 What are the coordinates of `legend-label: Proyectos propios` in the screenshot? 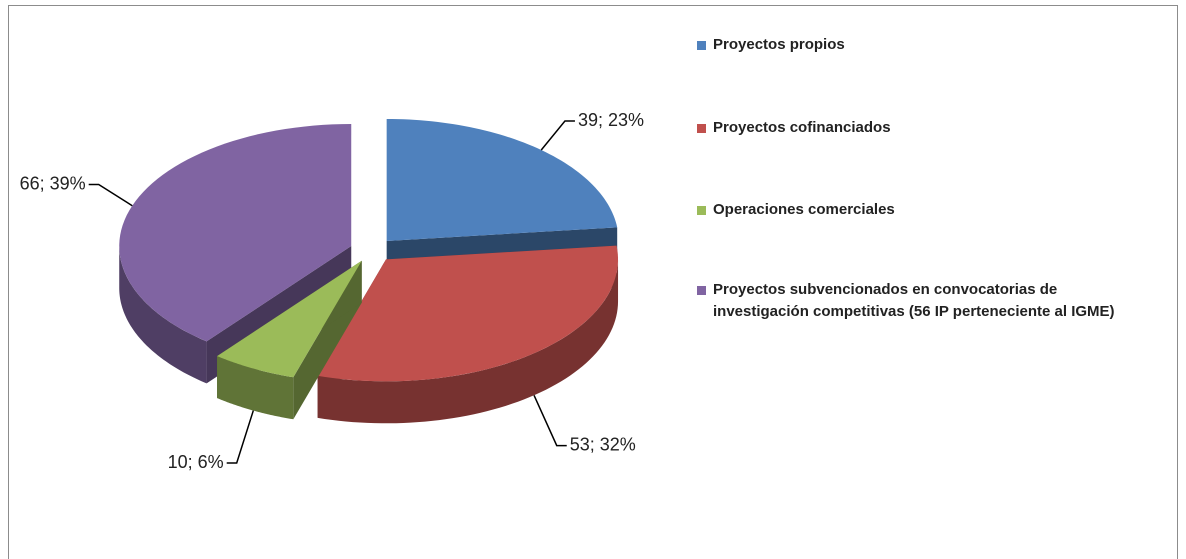 It's located at (779, 44).